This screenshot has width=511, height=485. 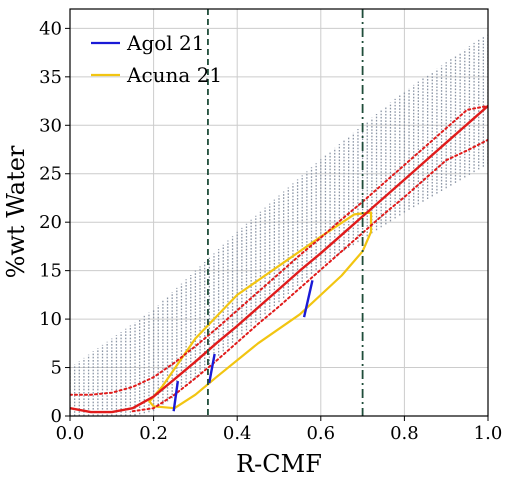 I want to click on y-tick-label: 40, so click(x=50, y=28).